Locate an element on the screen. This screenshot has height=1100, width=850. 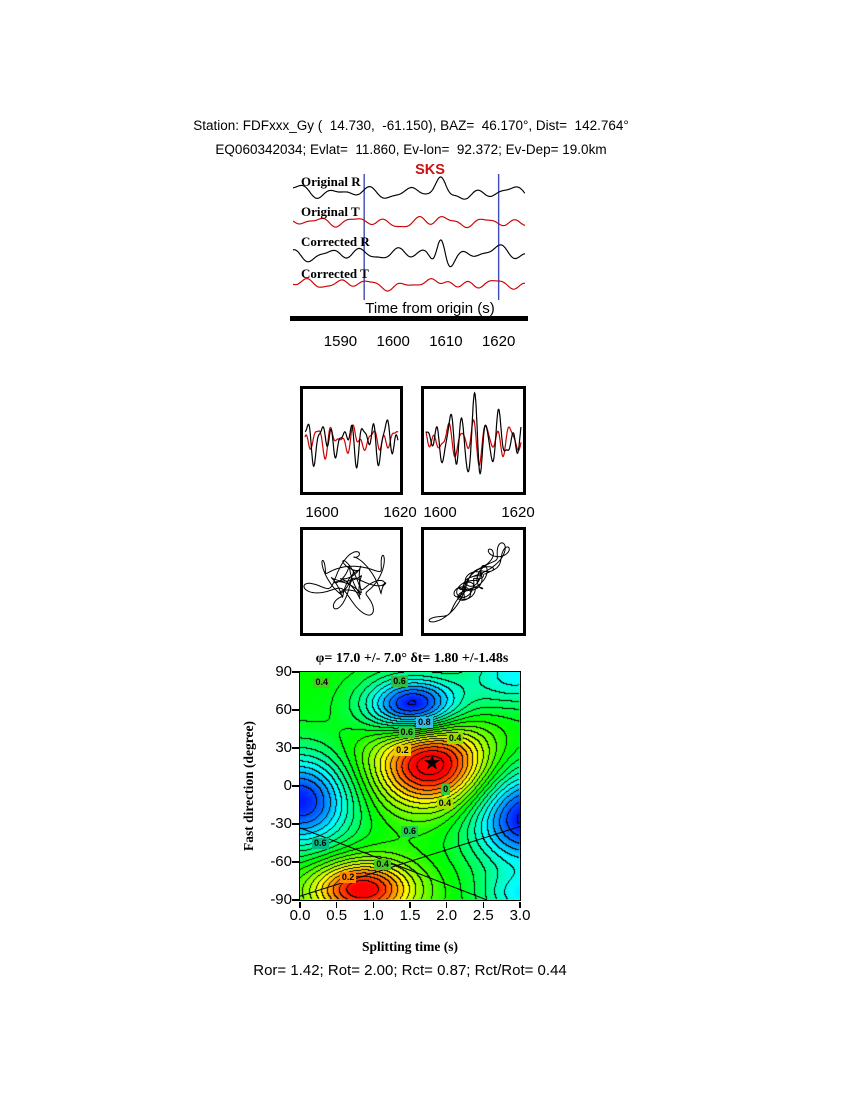
dt-tick-label: 0.5 is located at coordinates (337, 915).